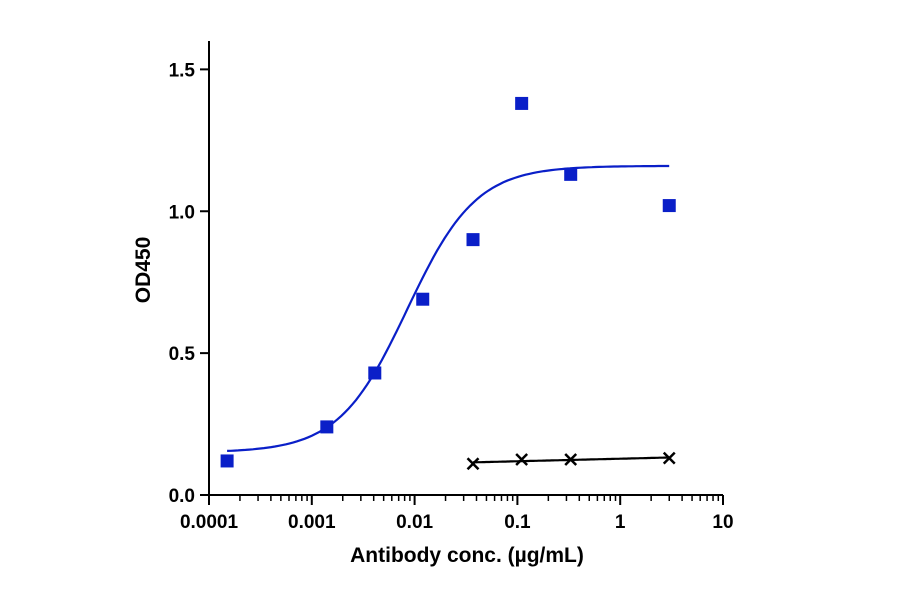  Describe the element at coordinates (414, 522) in the screenshot. I see `x-tick-label: 0.01` at that location.